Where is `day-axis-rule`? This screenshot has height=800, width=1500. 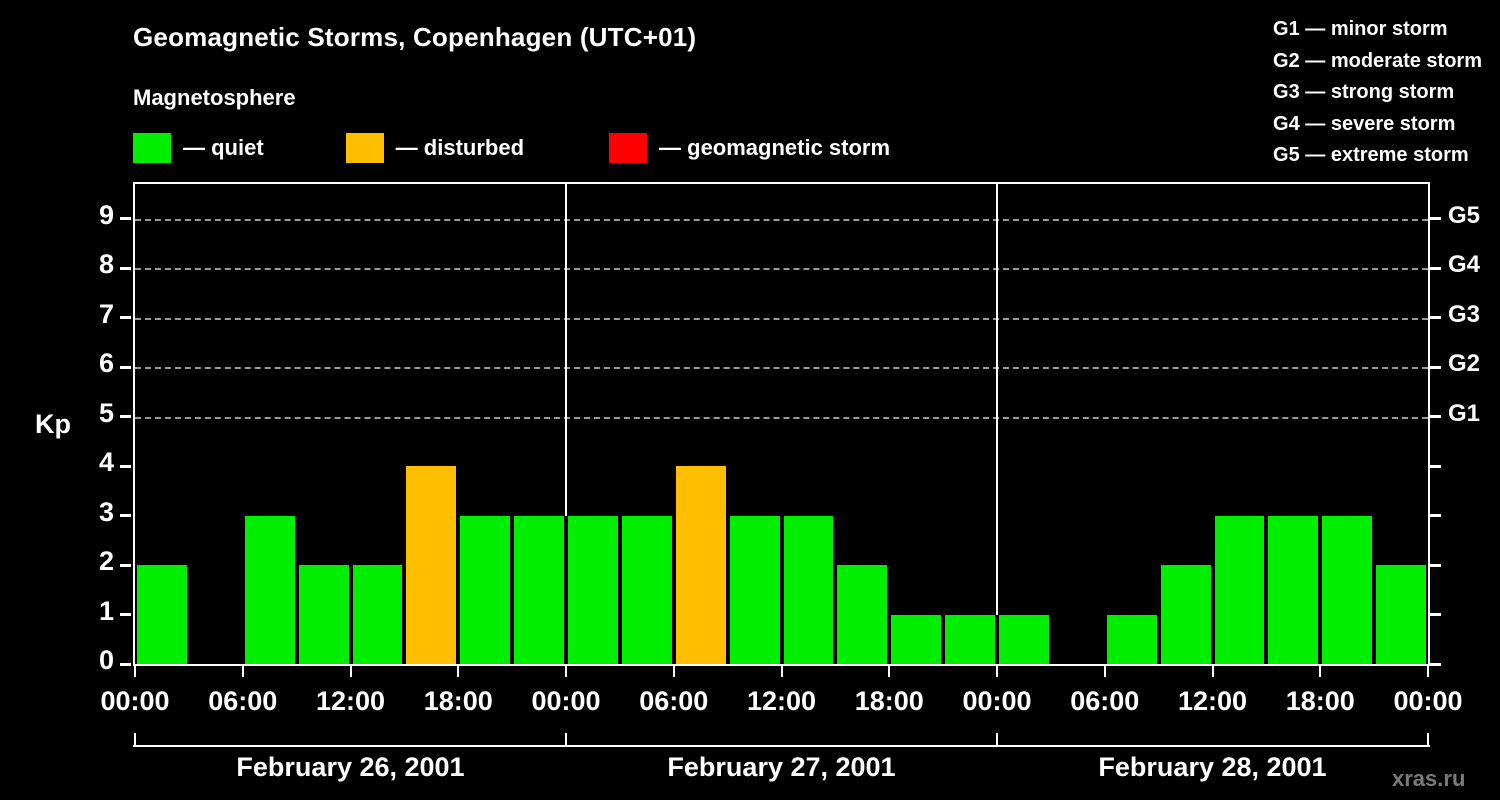 day-axis-rule is located at coordinates (781, 746).